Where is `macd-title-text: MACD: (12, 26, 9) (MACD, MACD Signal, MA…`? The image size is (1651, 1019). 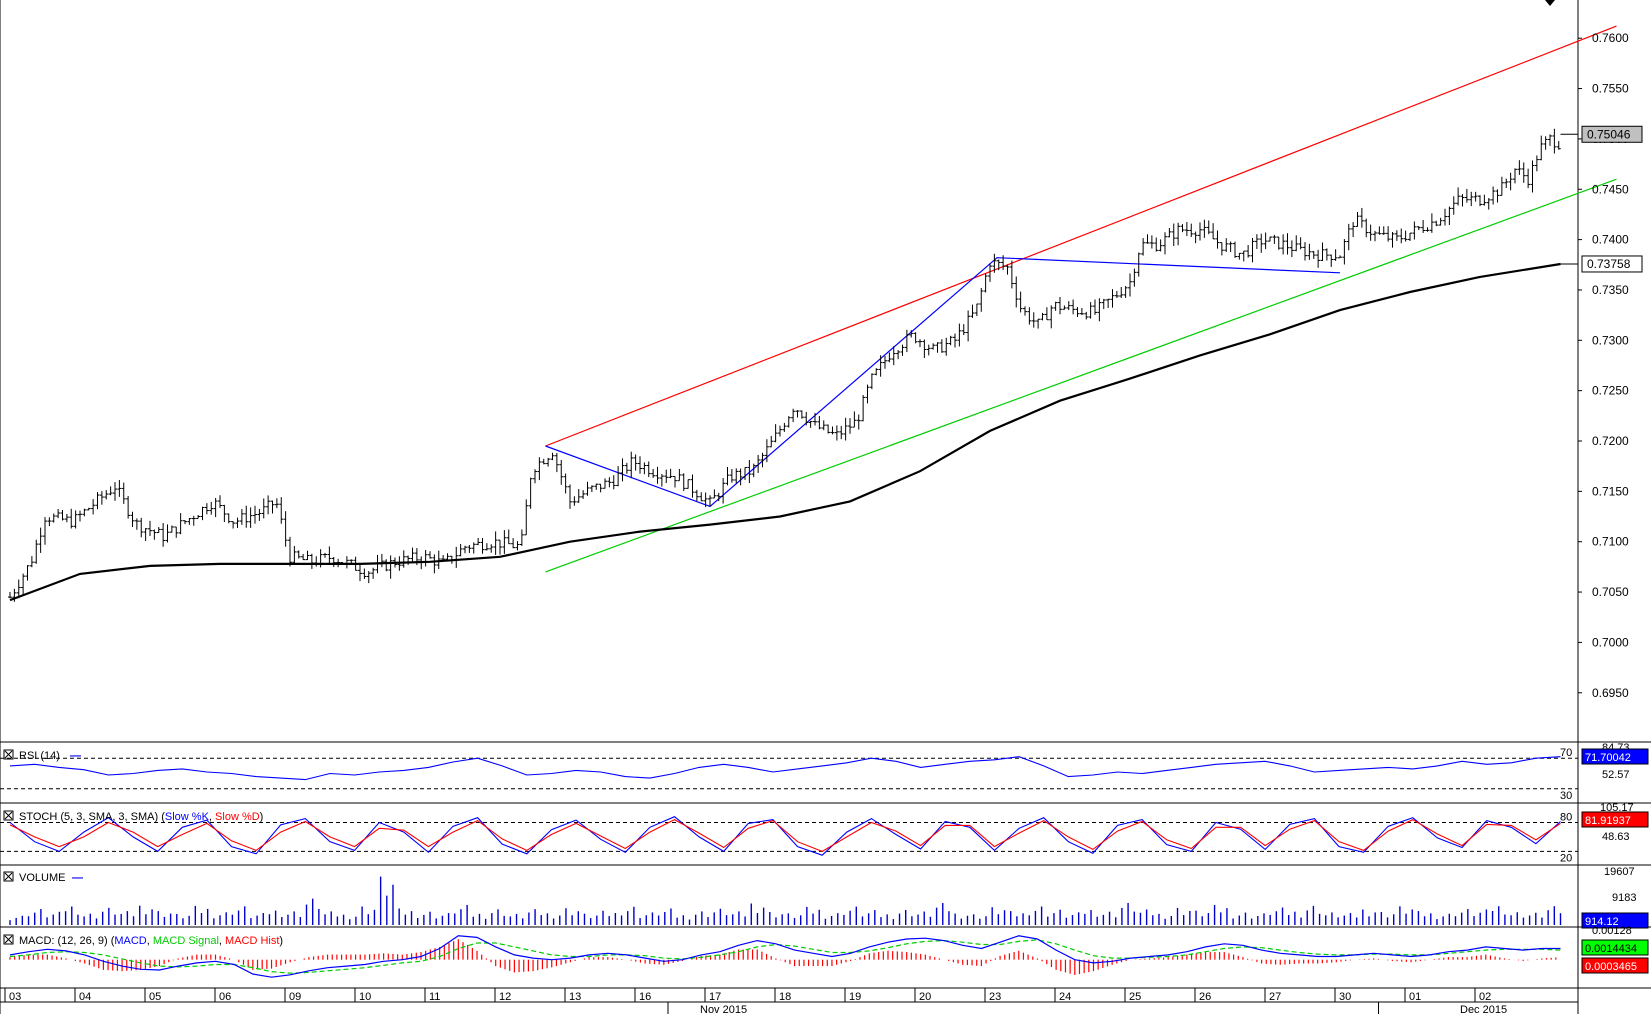
macd-title-text: MACD: (12, 26, 9) (MACD, MACD Signal, MA… is located at coordinates (151, 941).